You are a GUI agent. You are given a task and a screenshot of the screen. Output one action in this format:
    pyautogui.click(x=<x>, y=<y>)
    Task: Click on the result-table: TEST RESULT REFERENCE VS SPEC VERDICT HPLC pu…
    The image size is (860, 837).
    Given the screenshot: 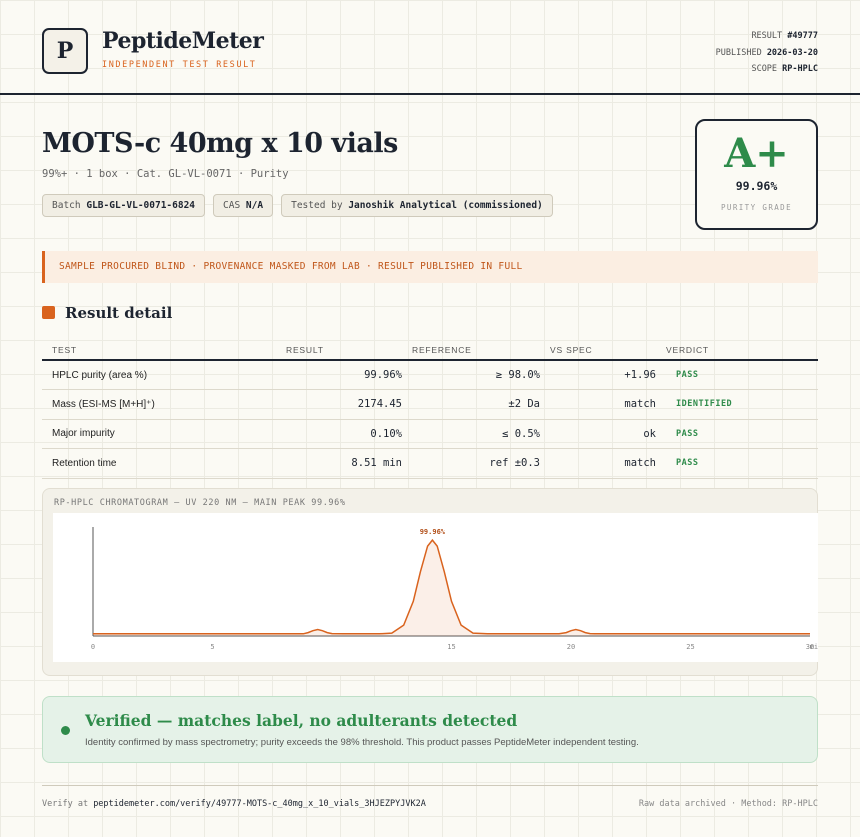 What is the action you would take?
    pyautogui.click(x=430, y=409)
    